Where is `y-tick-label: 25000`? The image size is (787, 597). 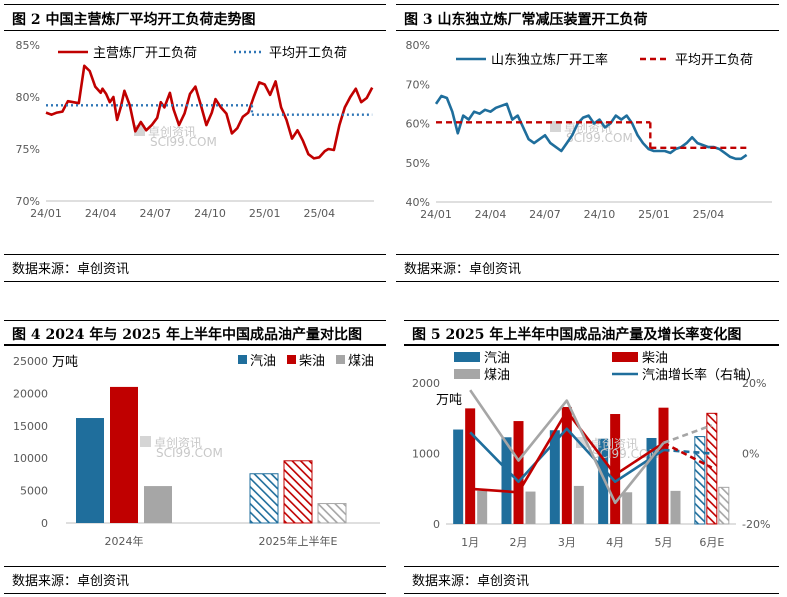 y-tick-label: 25000 is located at coordinates (30, 361).